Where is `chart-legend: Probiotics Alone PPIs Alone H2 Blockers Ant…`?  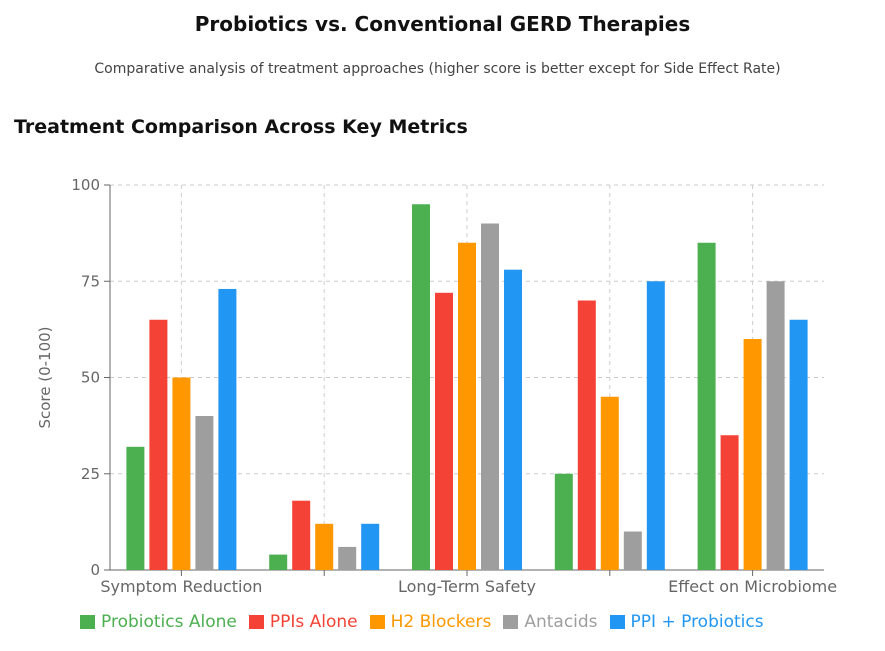 chart-legend: Probiotics Alone PPIs Alone H2 Blockers Ant… is located at coordinates (428, 622).